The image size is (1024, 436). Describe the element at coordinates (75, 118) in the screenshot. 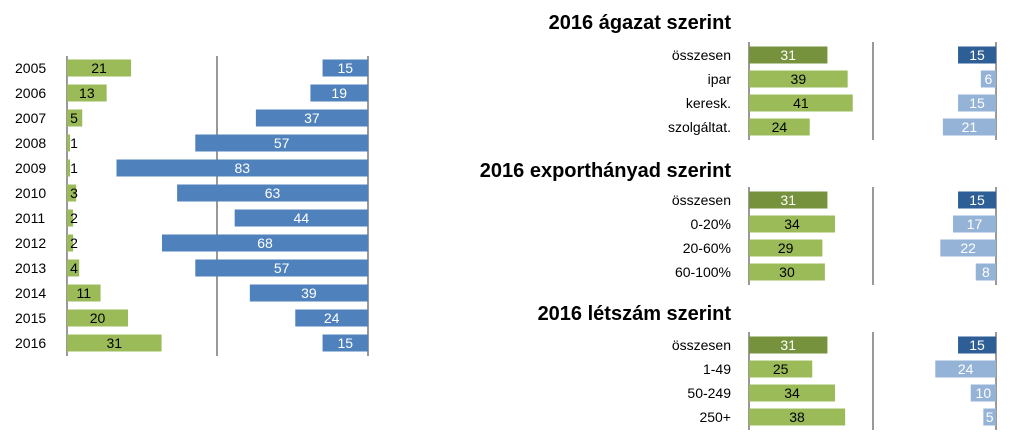

I see `bar-green-2007` at that location.